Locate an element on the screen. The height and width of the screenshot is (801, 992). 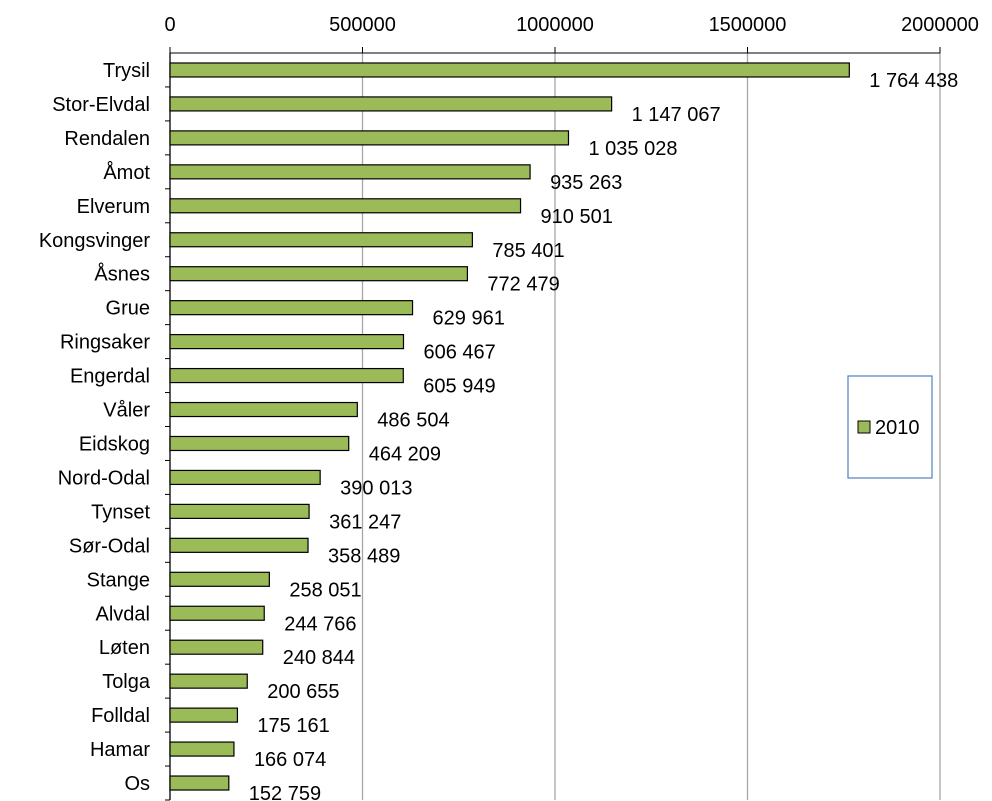
bar-alvdal is located at coordinates (217, 613).